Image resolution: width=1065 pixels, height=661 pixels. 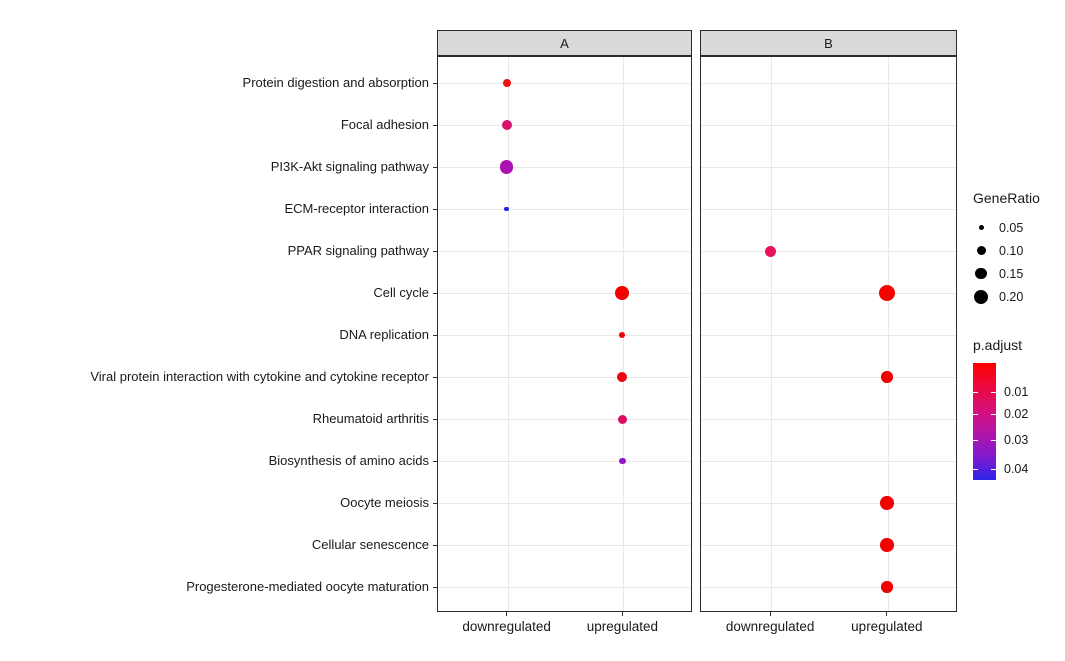 I want to click on gene-ratio-legend-entry: 0.15, so click(x=1019, y=273).